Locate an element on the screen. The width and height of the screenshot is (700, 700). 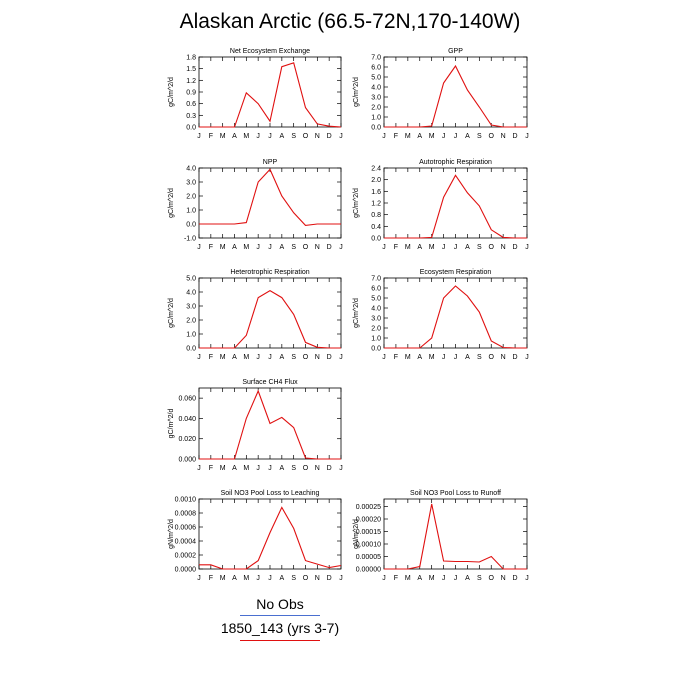
y-tick-label: 0.00015 is located at coordinates (368, 532).